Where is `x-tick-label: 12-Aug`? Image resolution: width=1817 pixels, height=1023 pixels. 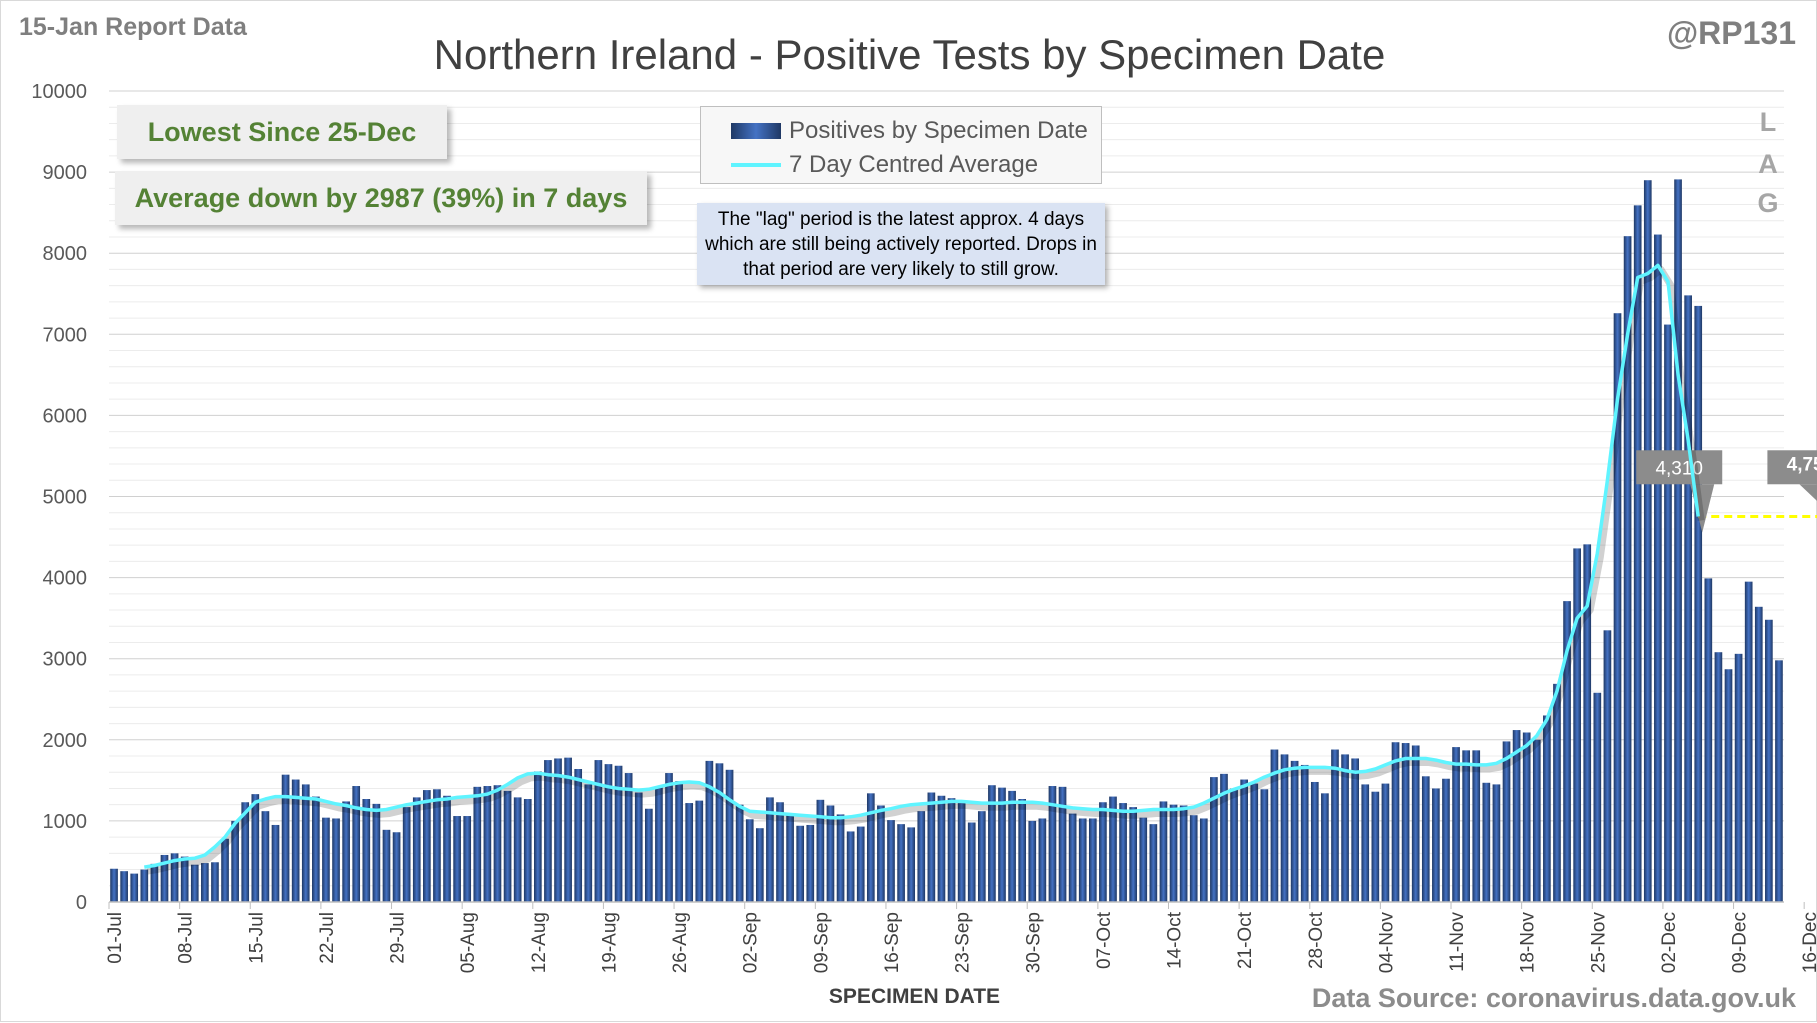 x-tick-label: 12-Aug is located at coordinates (539, 942).